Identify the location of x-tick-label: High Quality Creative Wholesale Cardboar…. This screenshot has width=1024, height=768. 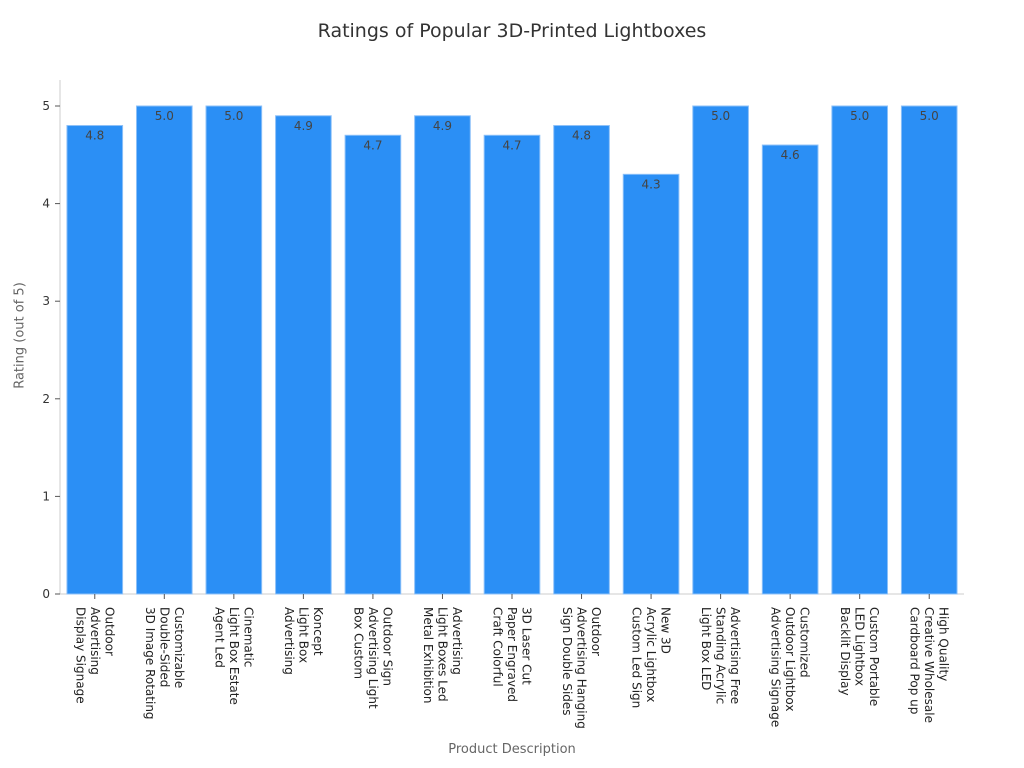
(929, 665).